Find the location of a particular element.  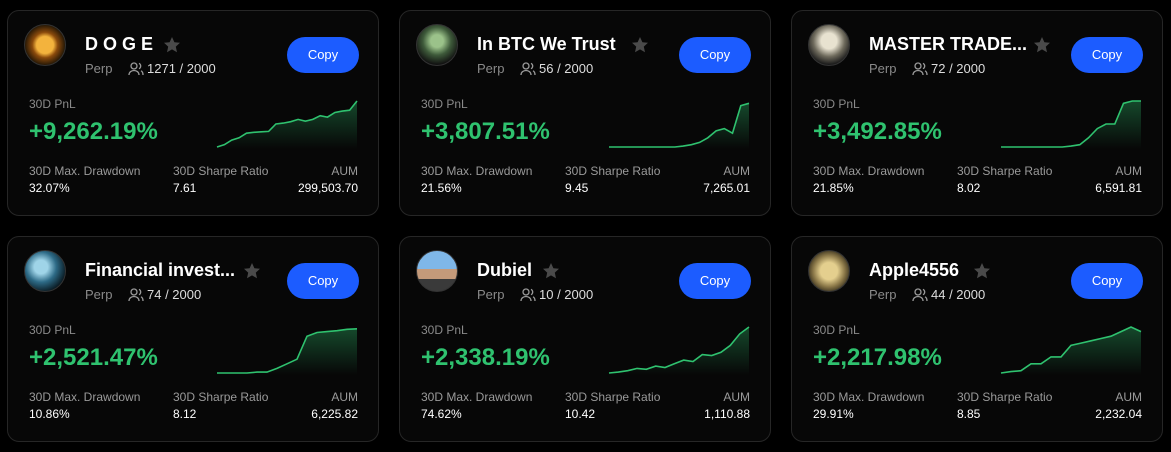

stat-value: 29.91% is located at coordinates (833, 414).